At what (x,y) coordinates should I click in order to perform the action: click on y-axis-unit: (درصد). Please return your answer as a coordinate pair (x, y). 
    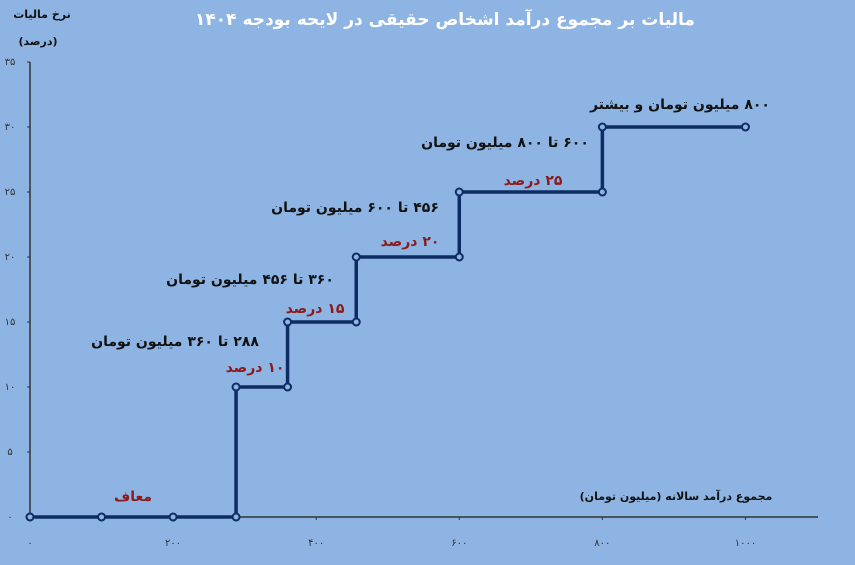
    Looking at the image, I should click on (37, 41).